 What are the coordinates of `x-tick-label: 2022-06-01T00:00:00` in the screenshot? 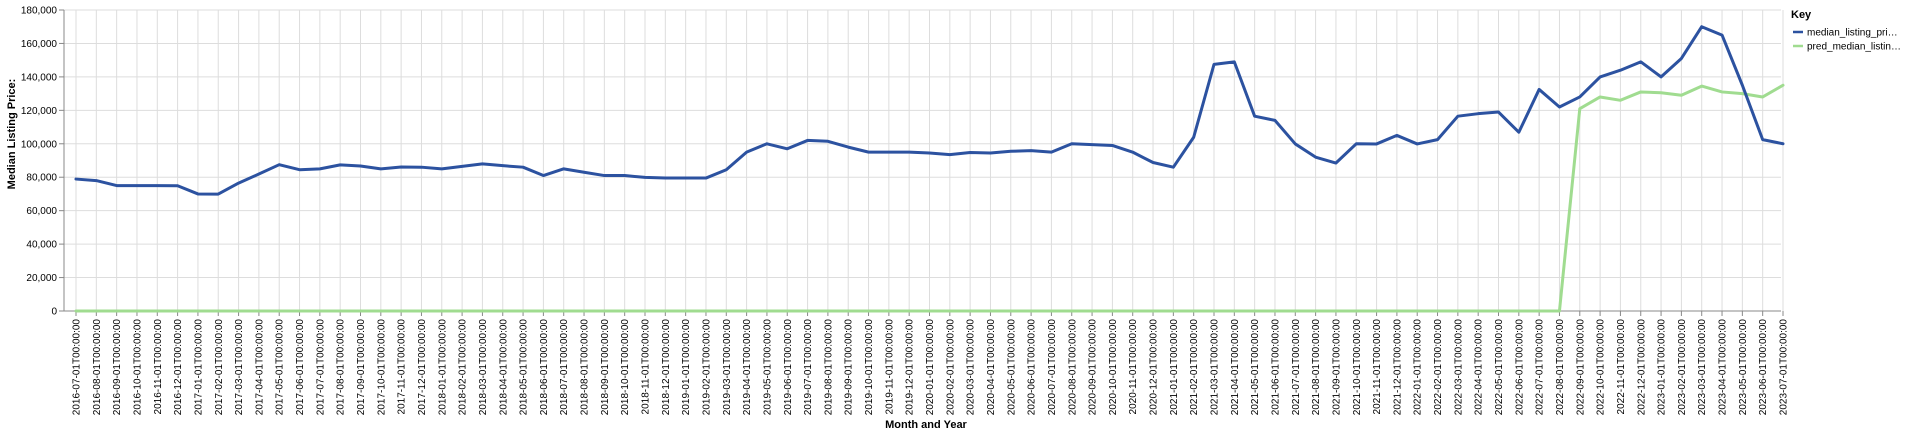 It's located at (1519, 367).